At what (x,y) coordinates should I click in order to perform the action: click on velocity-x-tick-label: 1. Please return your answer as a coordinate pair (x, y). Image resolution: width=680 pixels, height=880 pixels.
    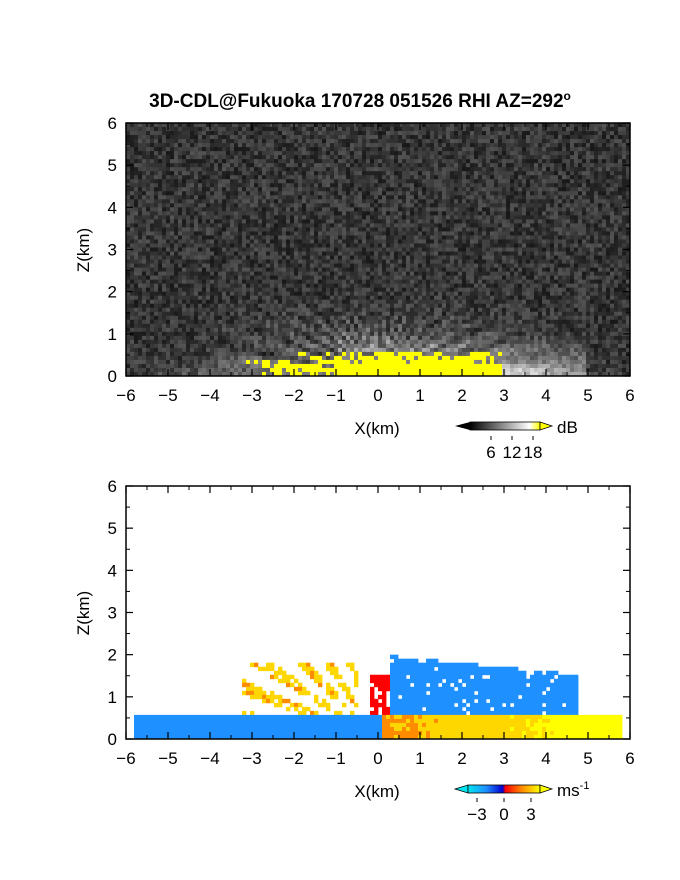
    Looking at the image, I should click on (419, 758).